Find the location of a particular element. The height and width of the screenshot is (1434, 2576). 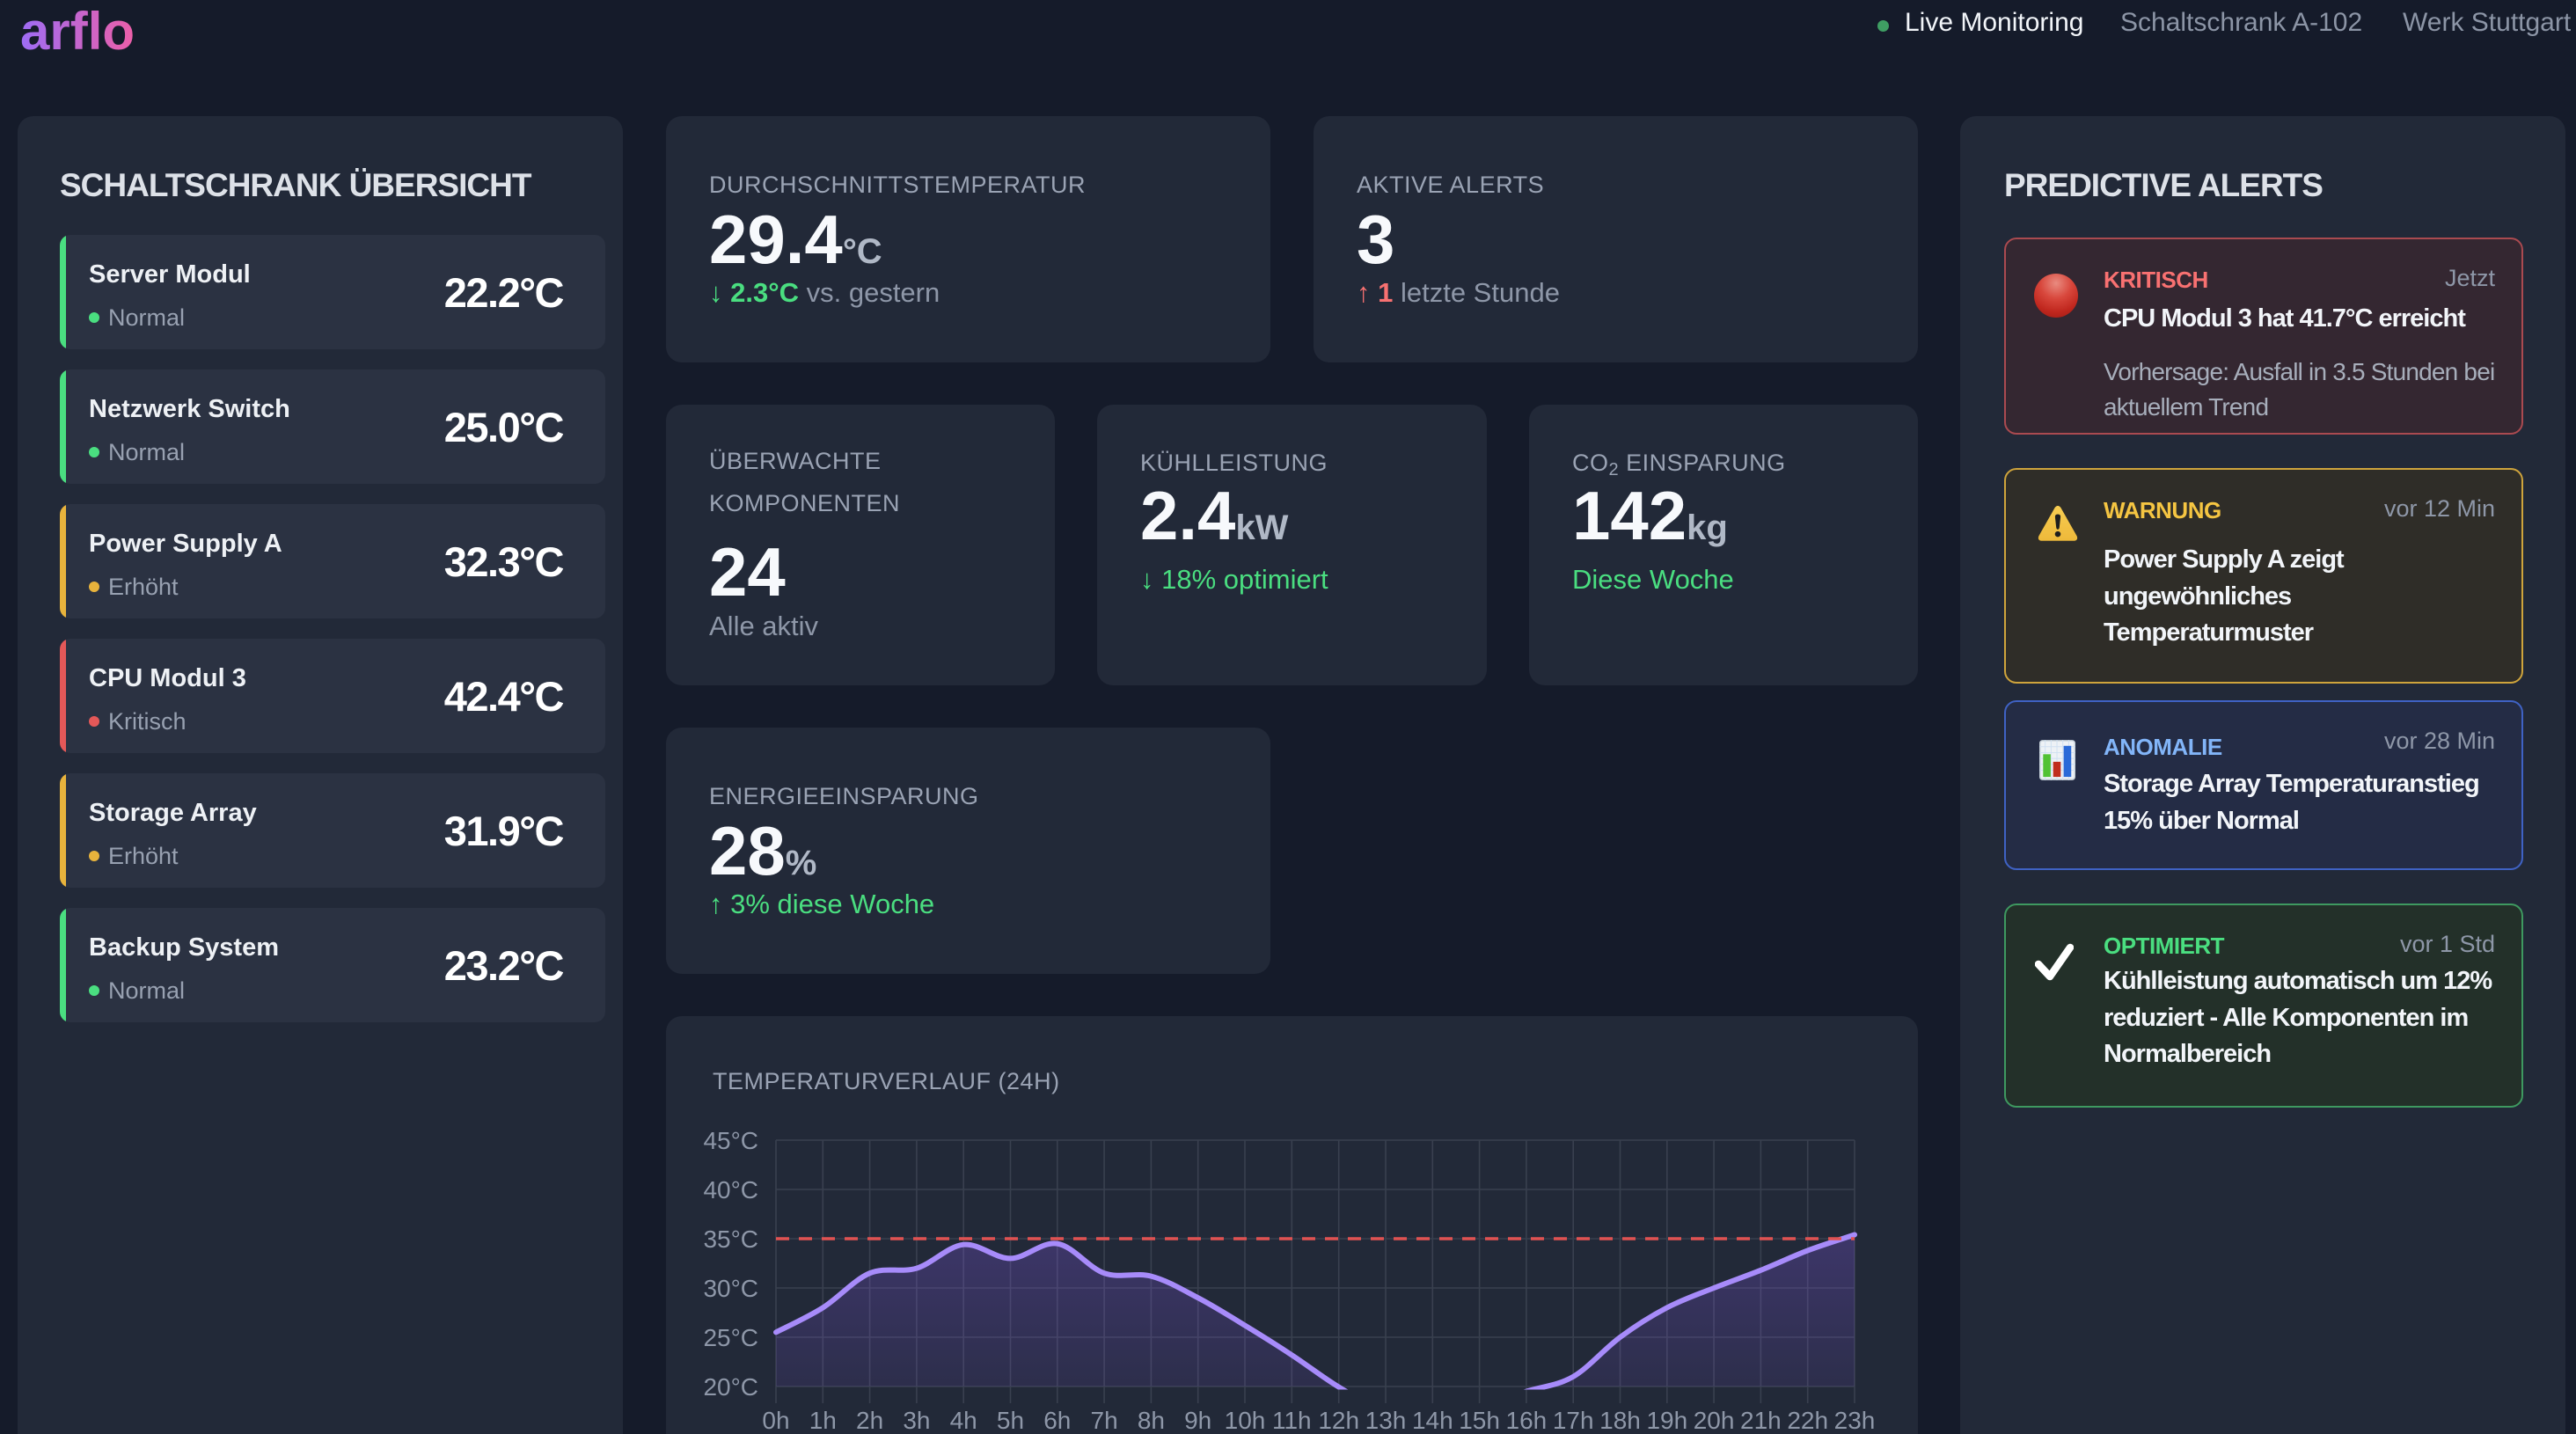

svg-text: 8h is located at coordinates (1151, 1420).